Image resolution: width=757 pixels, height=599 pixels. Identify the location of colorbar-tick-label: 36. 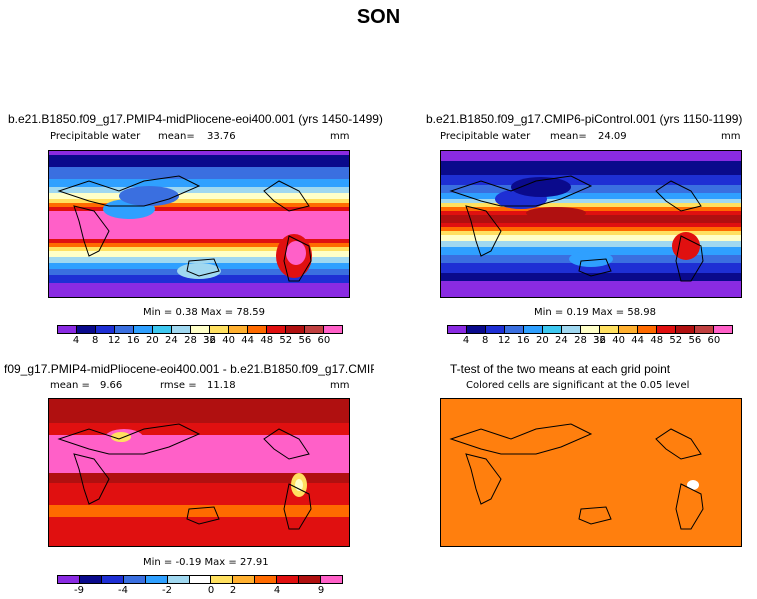
(599, 340).